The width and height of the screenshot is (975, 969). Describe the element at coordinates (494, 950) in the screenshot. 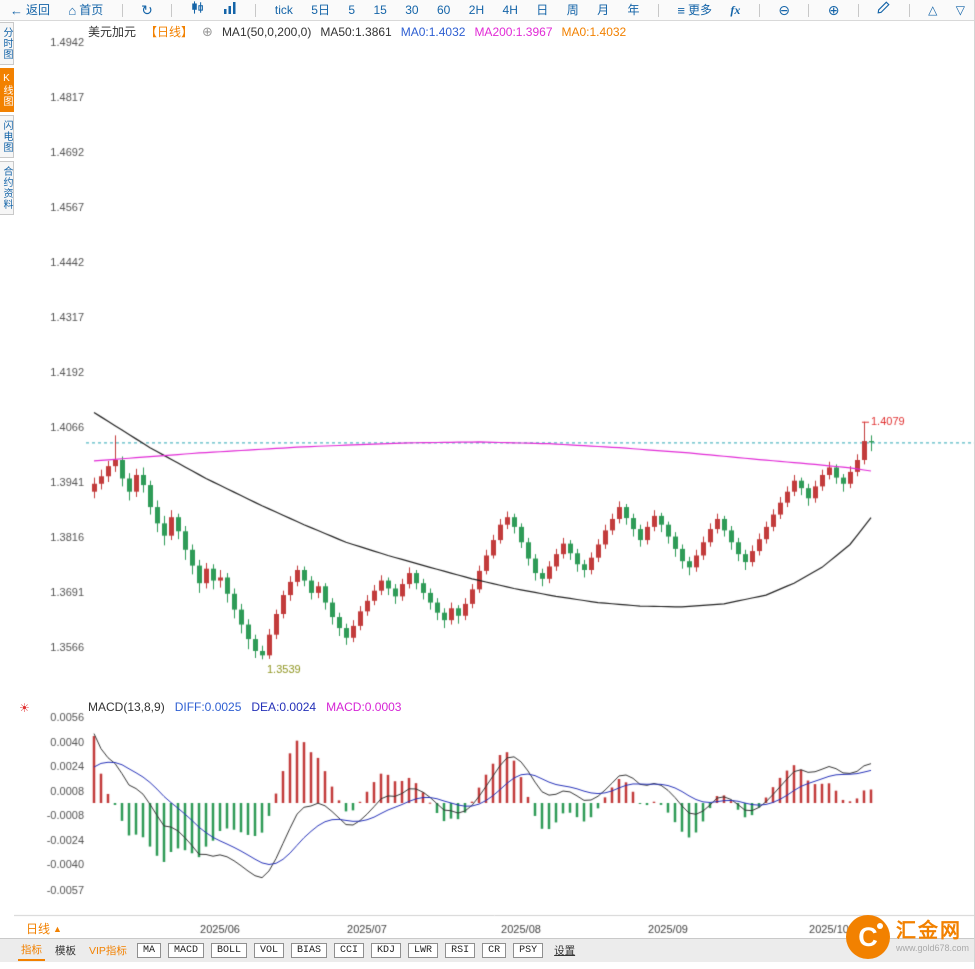

I see `indicator-cr-button: CR` at that location.